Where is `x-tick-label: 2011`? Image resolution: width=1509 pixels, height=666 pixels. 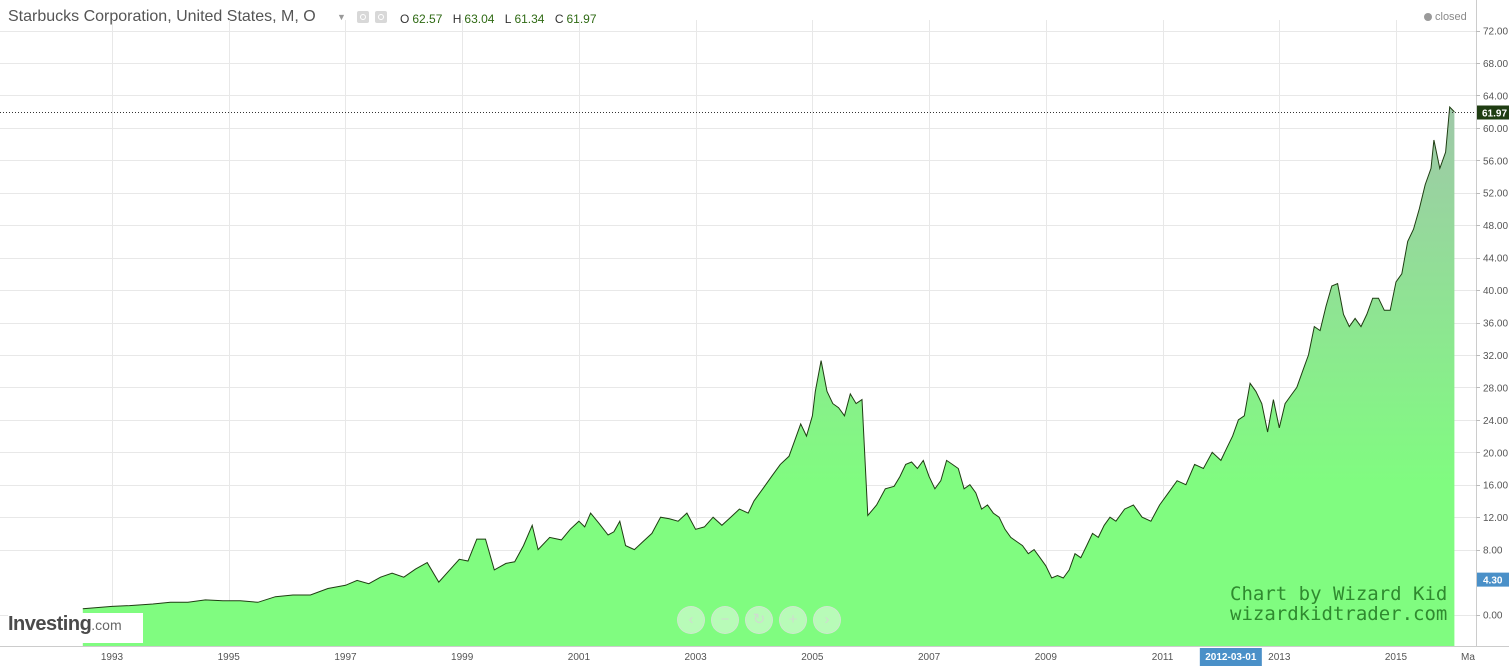 x-tick-label: 2011 is located at coordinates (1163, 657).